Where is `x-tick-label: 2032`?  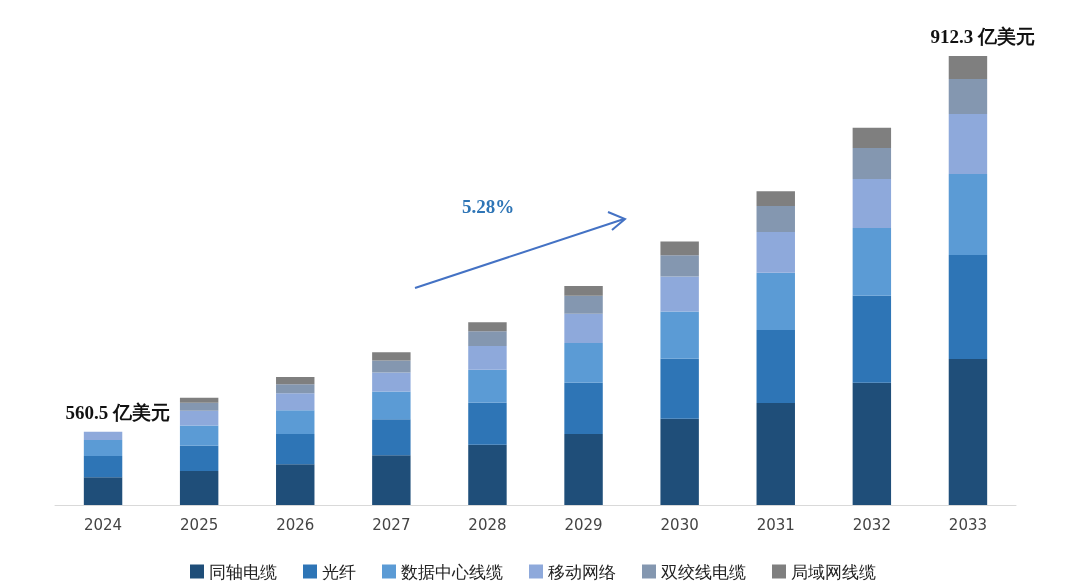
x-tick-label: 2032 is located at coordinates (871, 524).